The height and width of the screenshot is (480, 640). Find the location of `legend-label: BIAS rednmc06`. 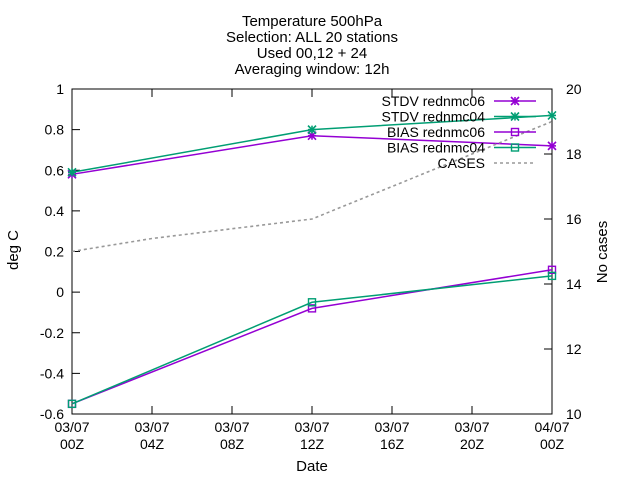

legend-label: BIAS rednmc06 is located at coordinates (436, 132).